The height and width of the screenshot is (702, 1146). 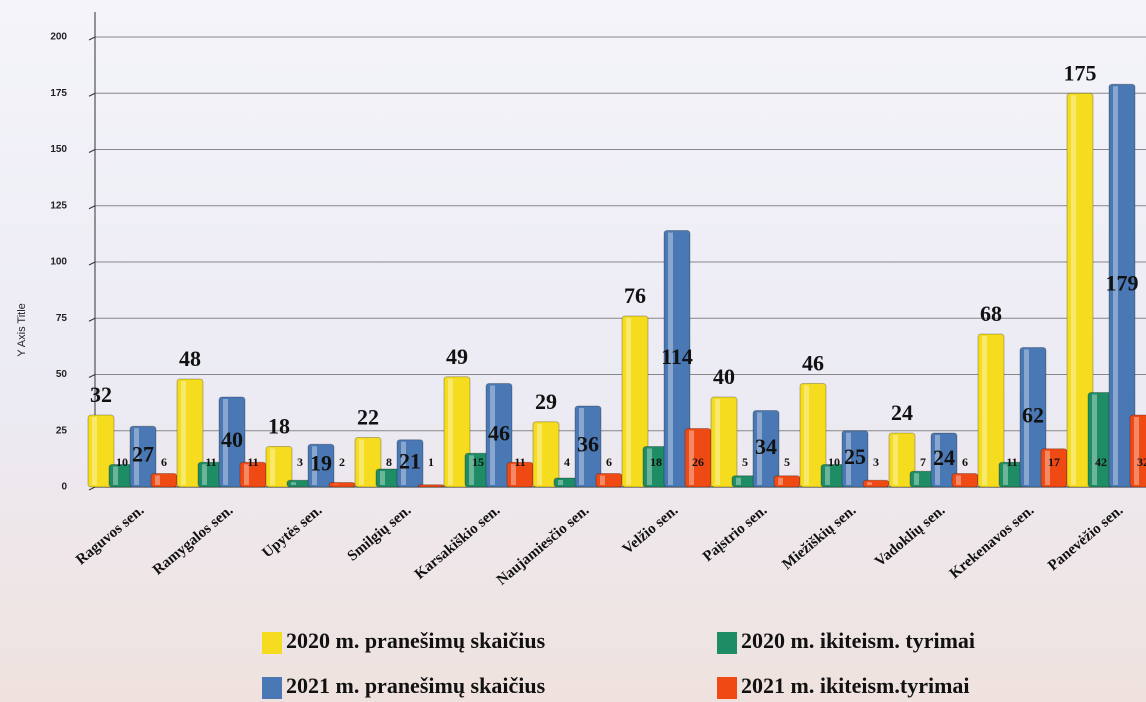 I want to click on data-label: 175, so click(x=1080, y=72).